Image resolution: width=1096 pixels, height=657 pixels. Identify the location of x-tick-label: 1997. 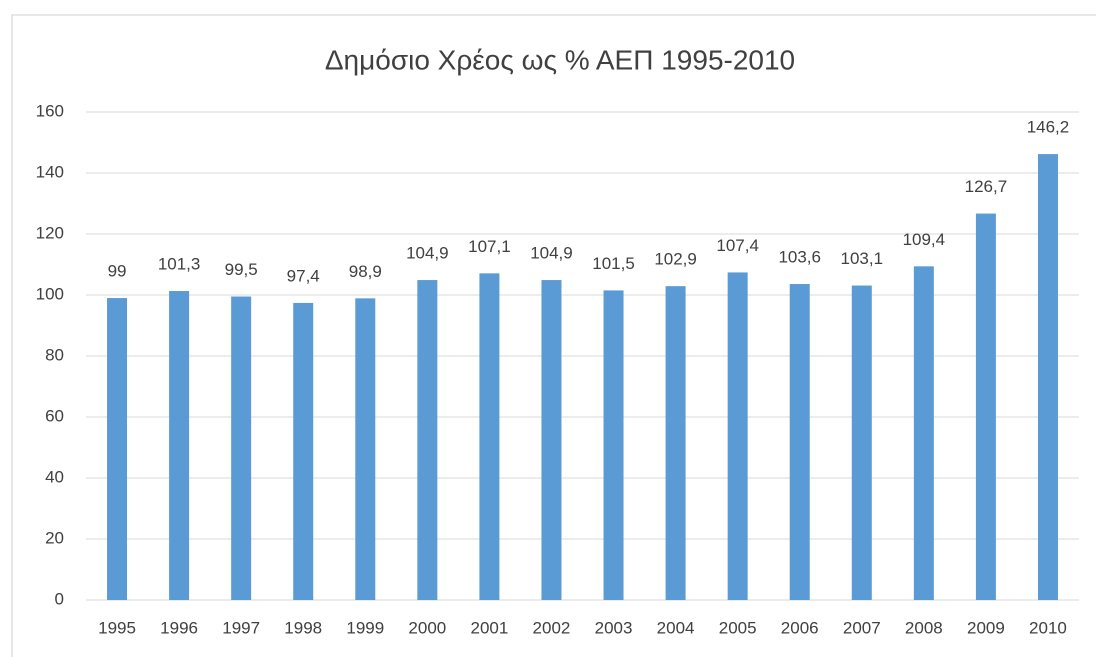
(241, 627).